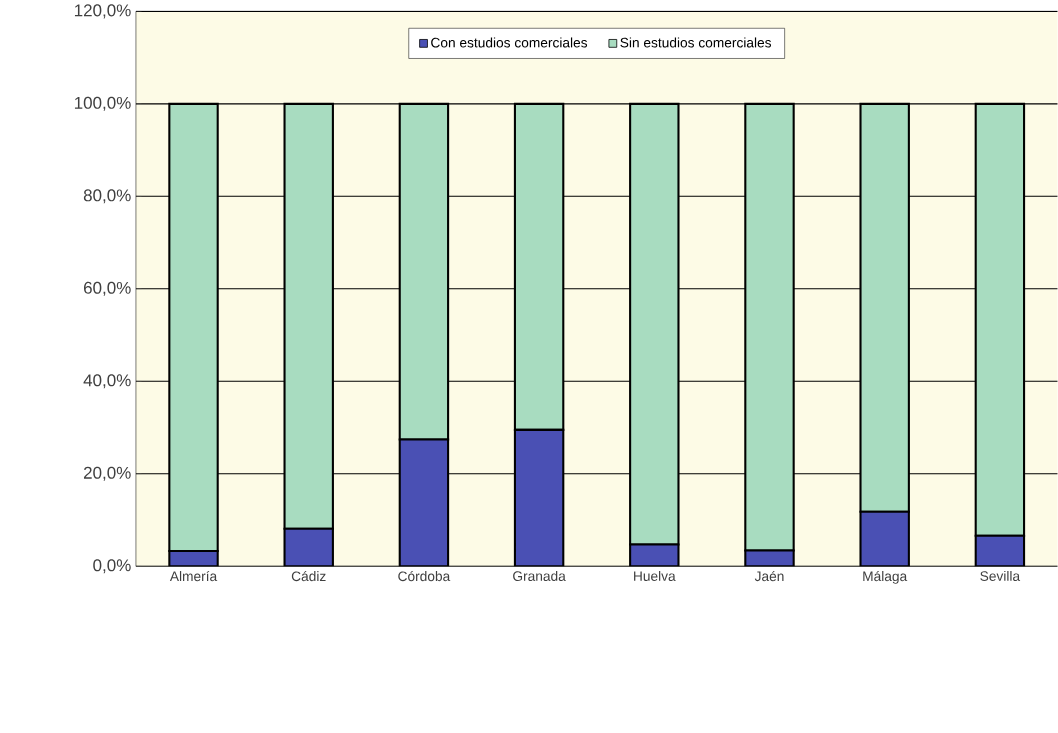  What do you see at coordinates (769, 576) in the screenshot?
I see `x-tick-label: Jaén` at bounding box center [769, 576].